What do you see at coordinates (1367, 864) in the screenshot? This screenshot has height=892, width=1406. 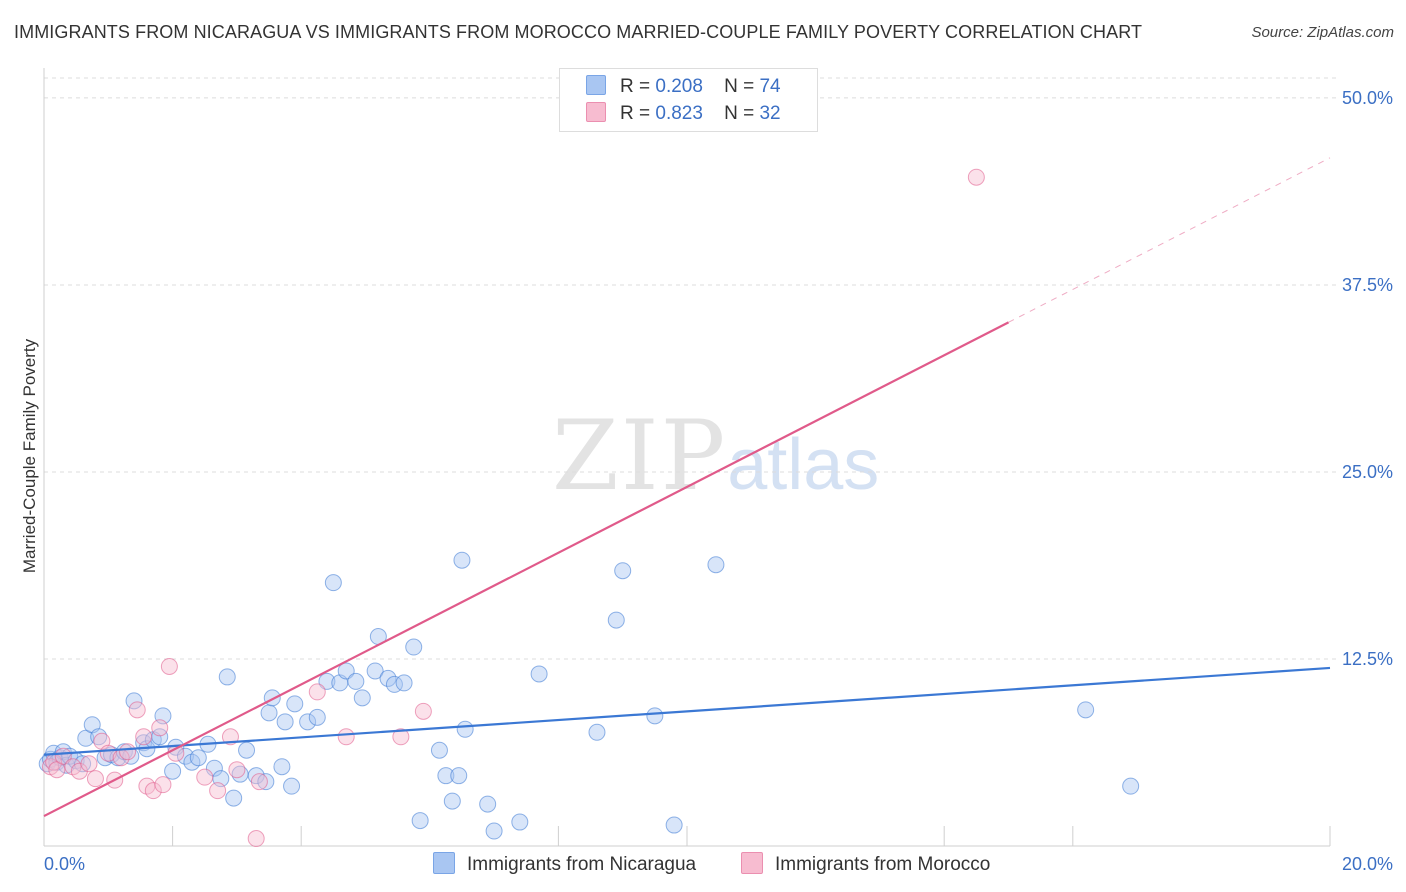 I see `x-tick-label: 20.0%` at bounding box center [1367, 864].